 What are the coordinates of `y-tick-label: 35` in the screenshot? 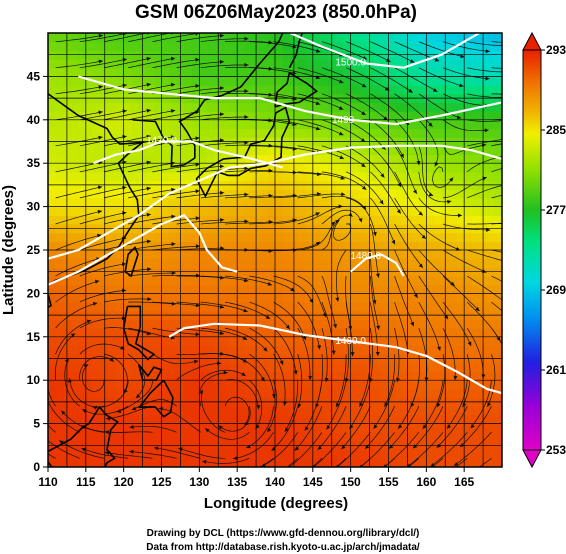 It's located at (34, 163).